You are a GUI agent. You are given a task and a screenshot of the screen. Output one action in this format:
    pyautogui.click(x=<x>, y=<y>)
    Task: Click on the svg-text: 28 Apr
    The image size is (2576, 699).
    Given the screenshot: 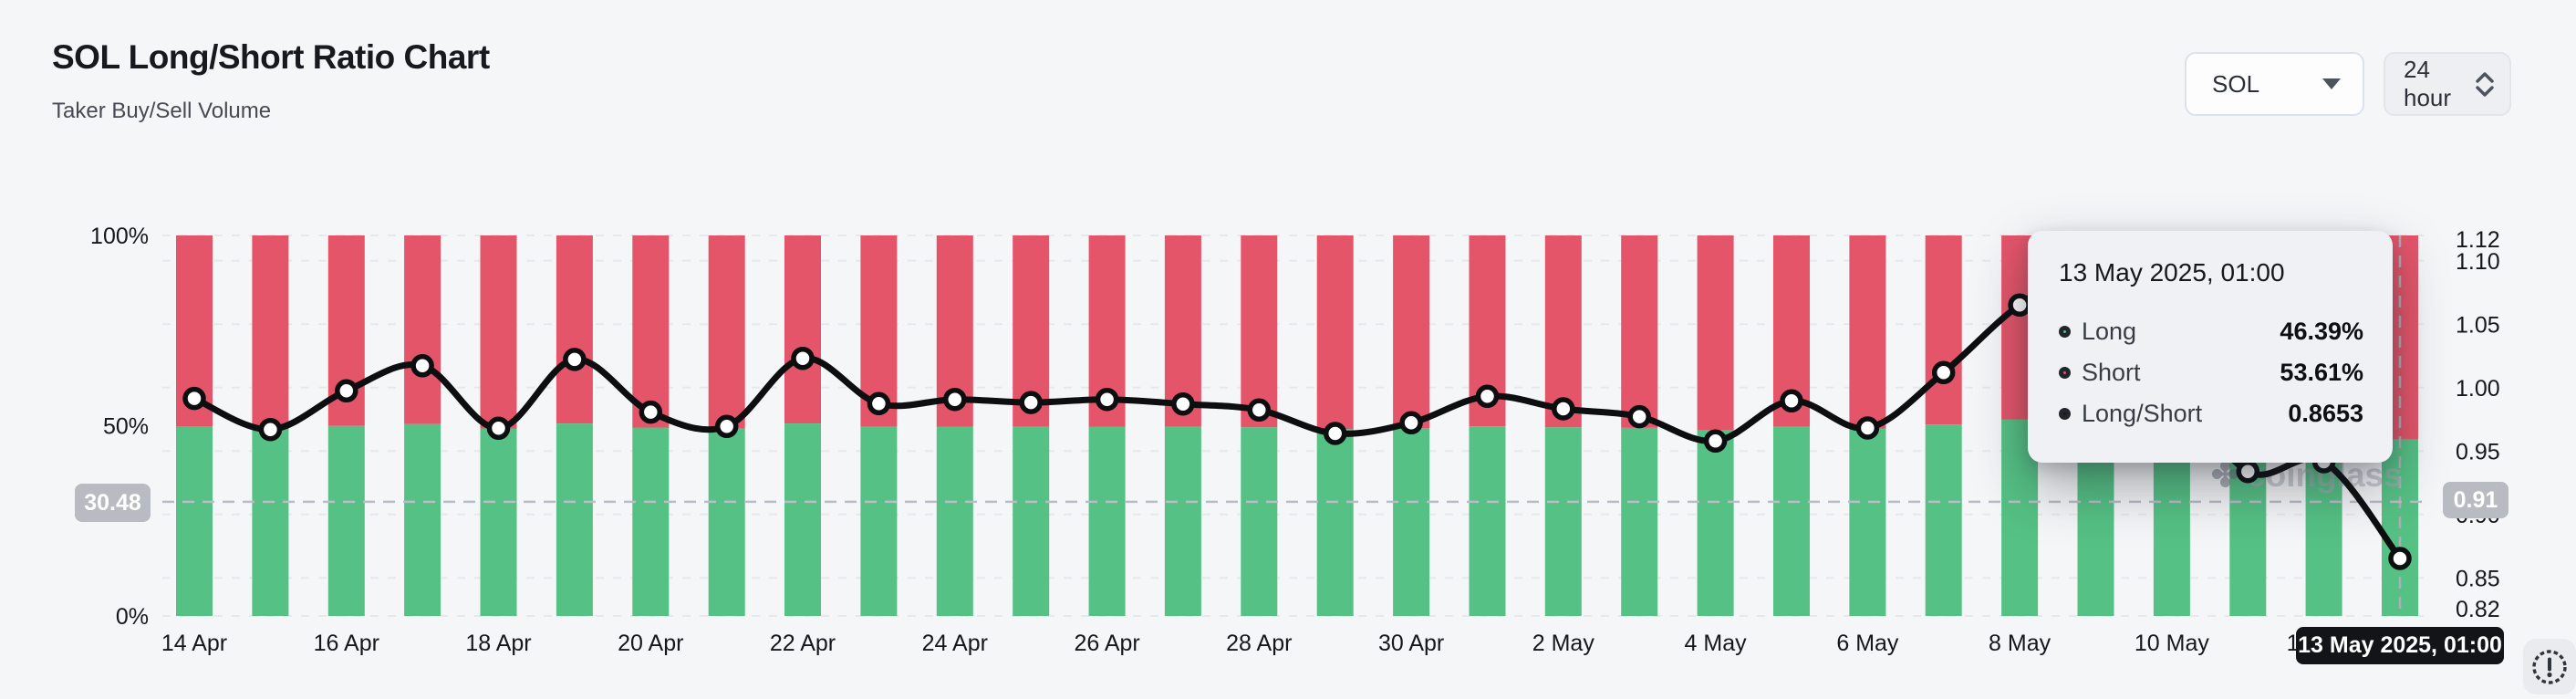 What is the action you would take?
    pyautogui.click(x=1259, y=643)
    